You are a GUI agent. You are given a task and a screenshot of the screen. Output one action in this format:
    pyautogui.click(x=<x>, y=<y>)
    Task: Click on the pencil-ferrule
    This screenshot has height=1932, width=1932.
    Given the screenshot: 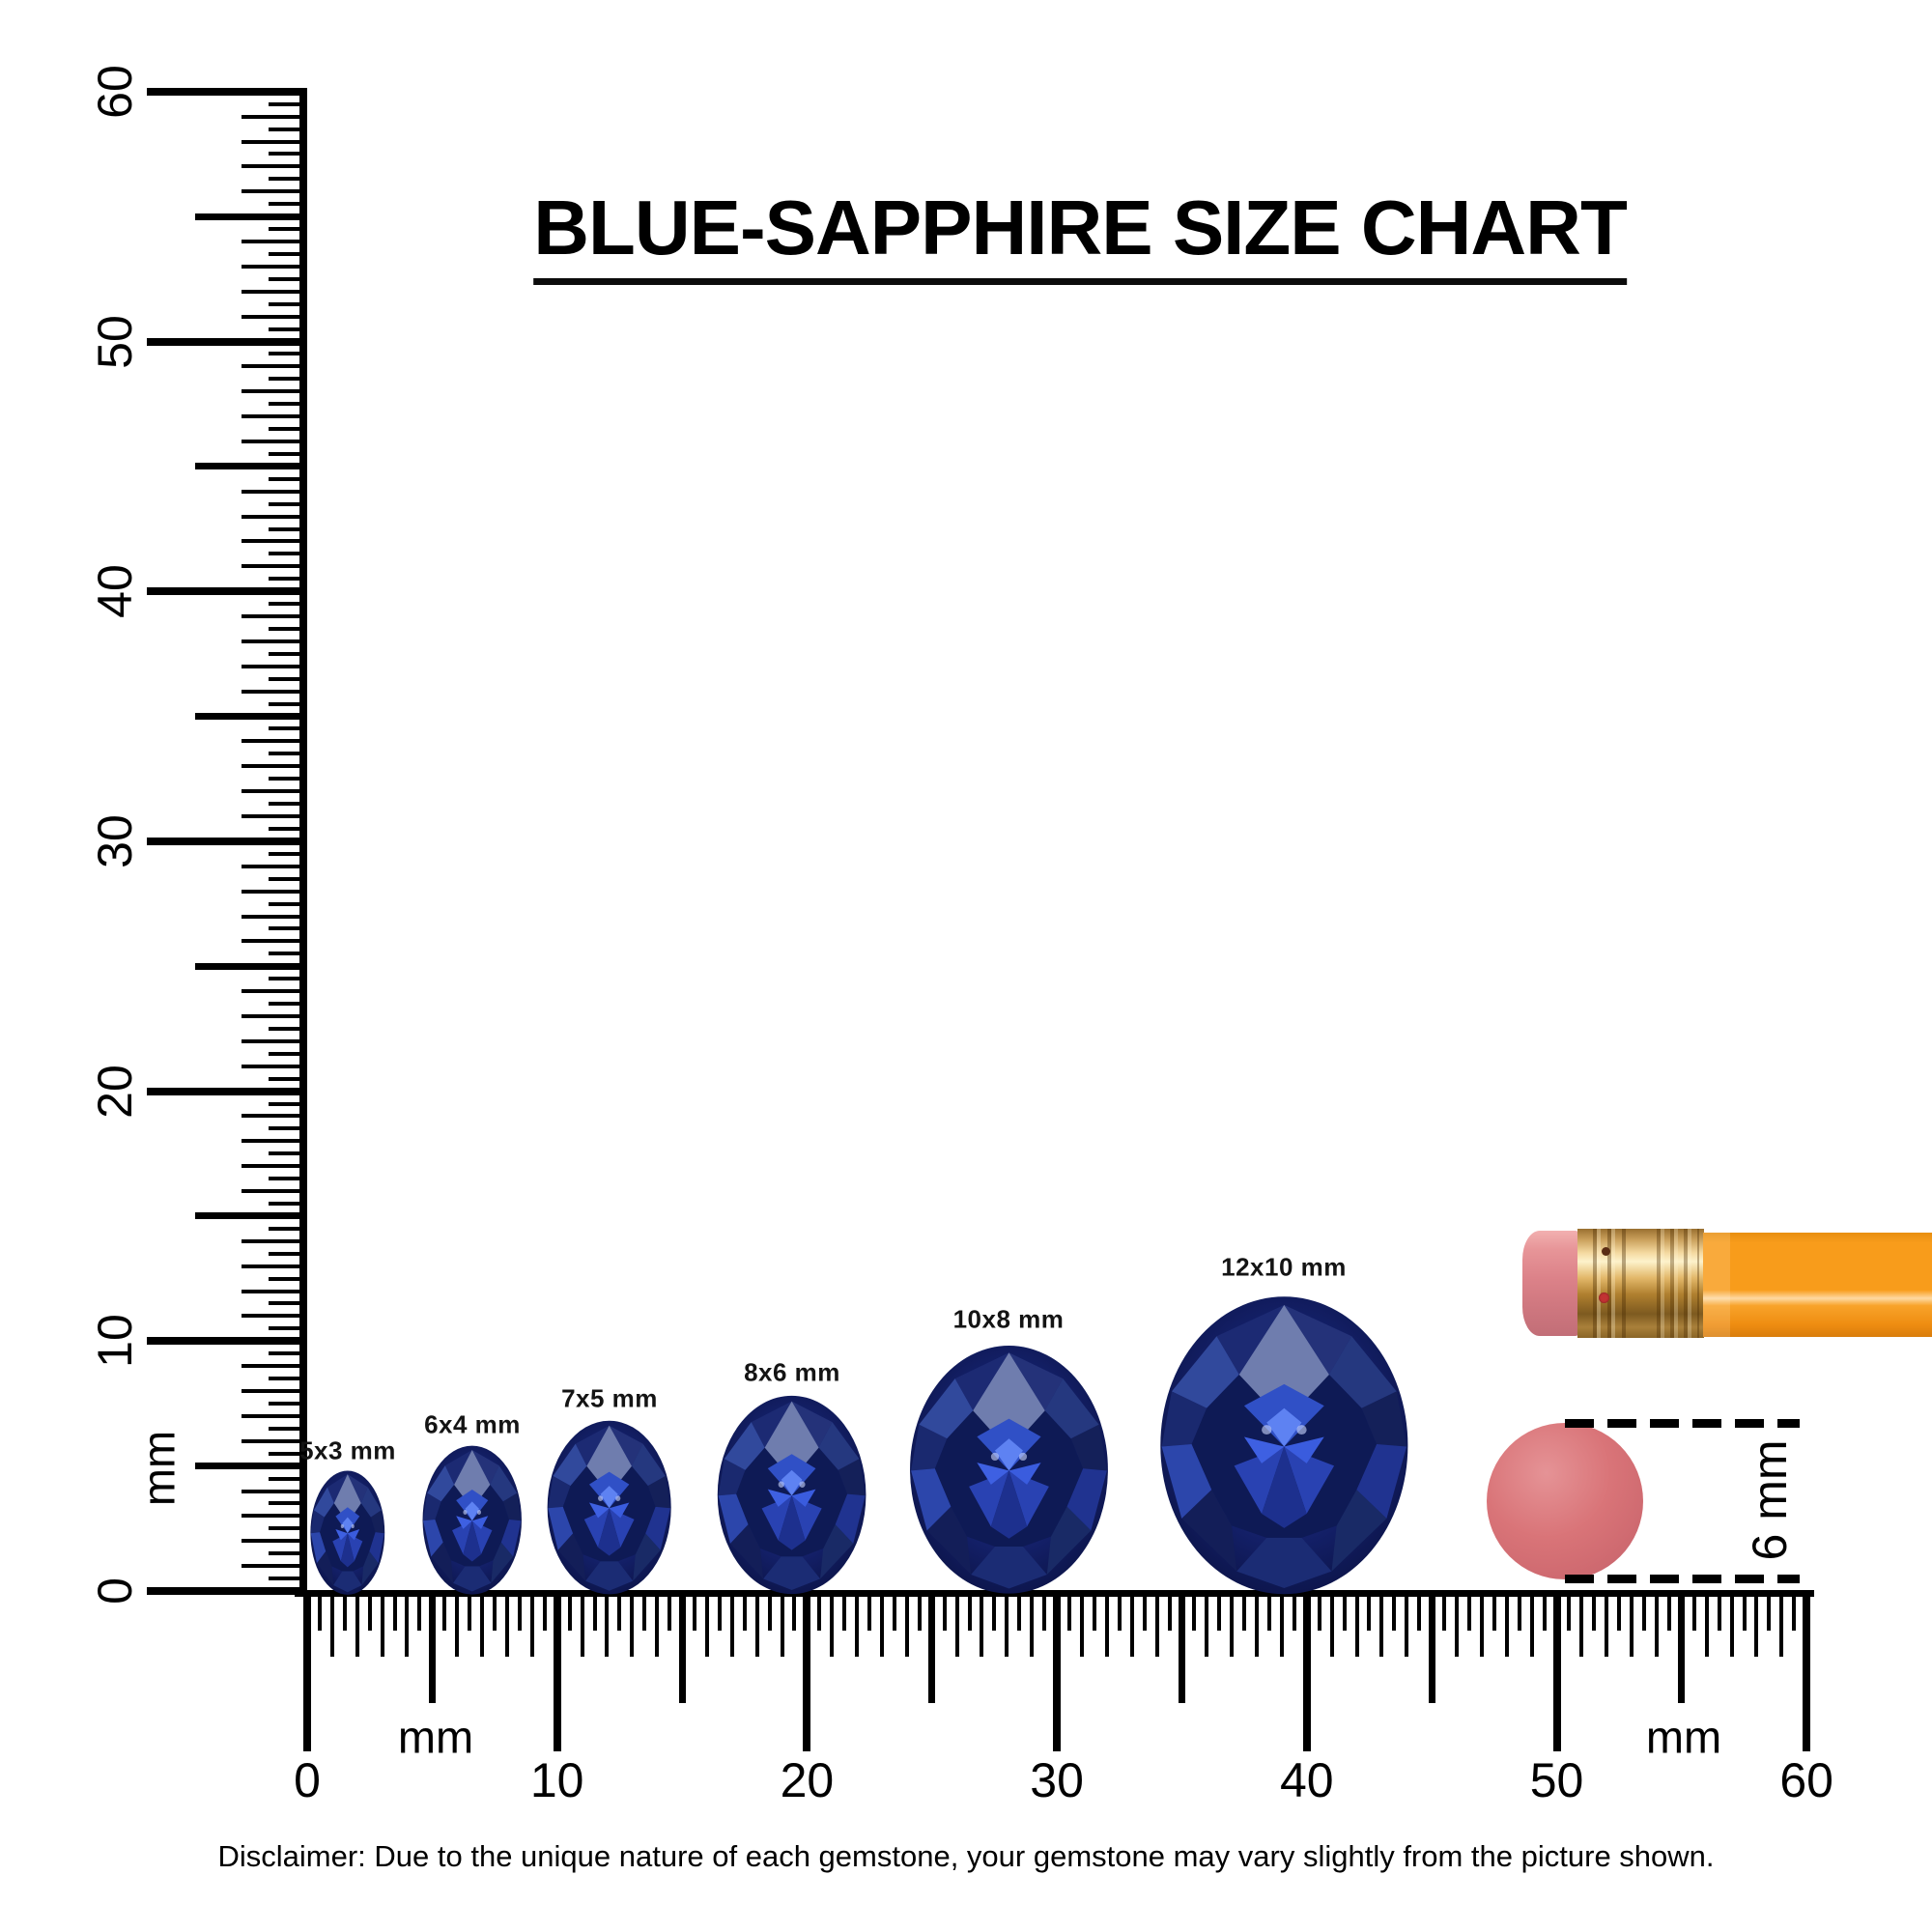 What is the action you would take?
    pyautogui.click(x=1640, y=1283)
    